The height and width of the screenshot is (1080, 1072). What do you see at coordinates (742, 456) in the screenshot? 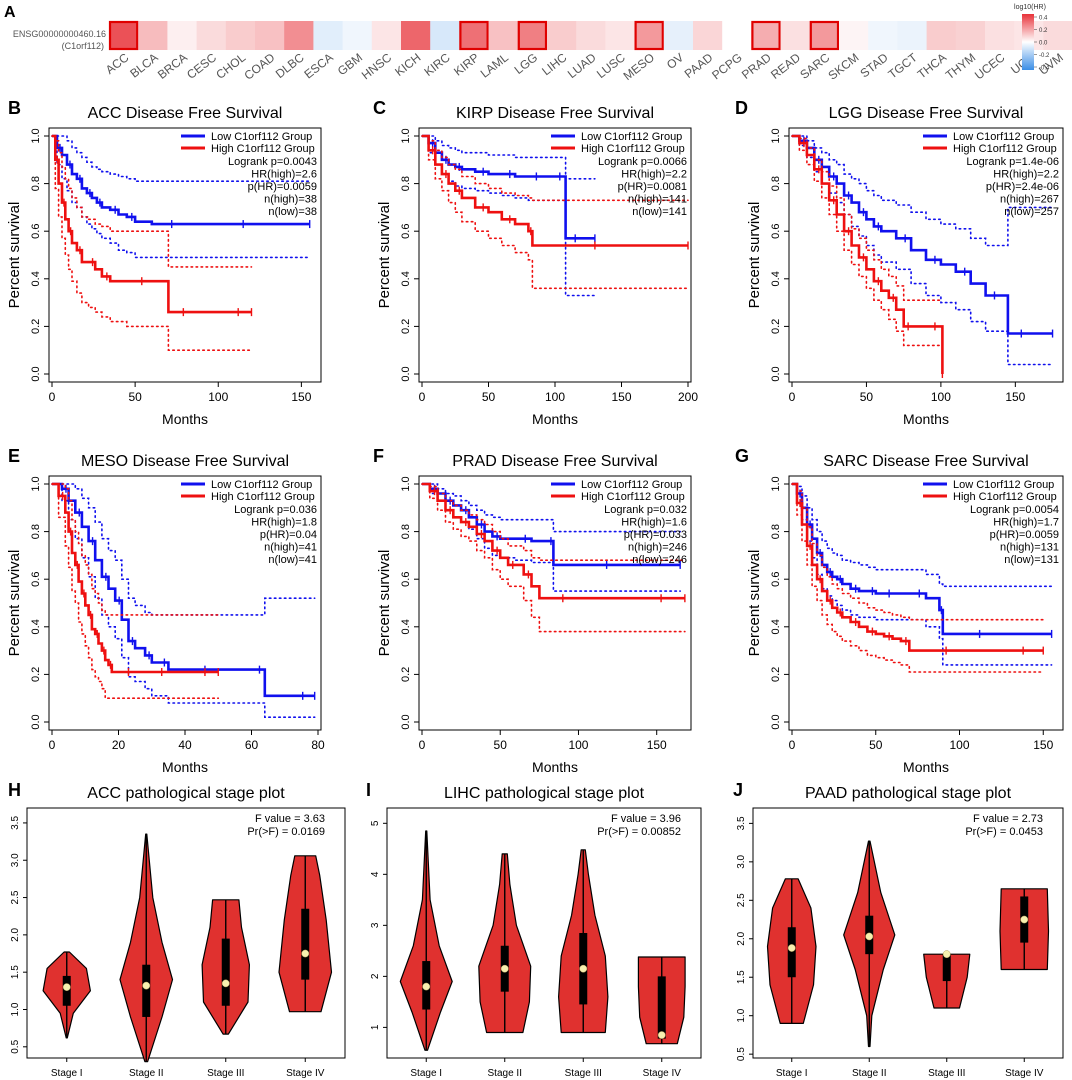
I see `panel-letter-g: G` at bounding box center [742, 456].